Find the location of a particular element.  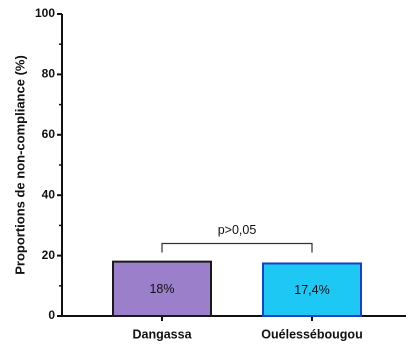

y-tick-label: 0 is located at coordinates (51, 315).